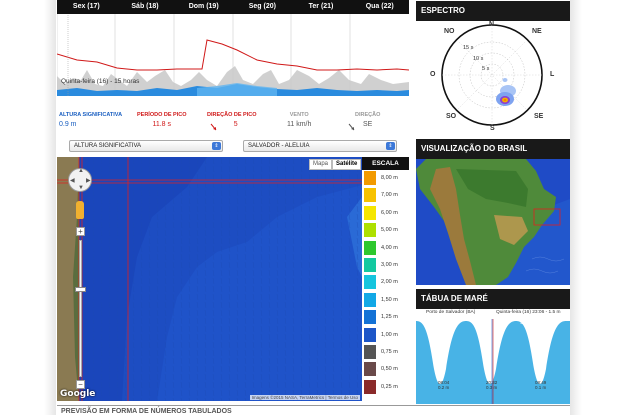 This screenshot has width=622, height=415. I want to click on street-view-pegman-icon, so click(80, 210).